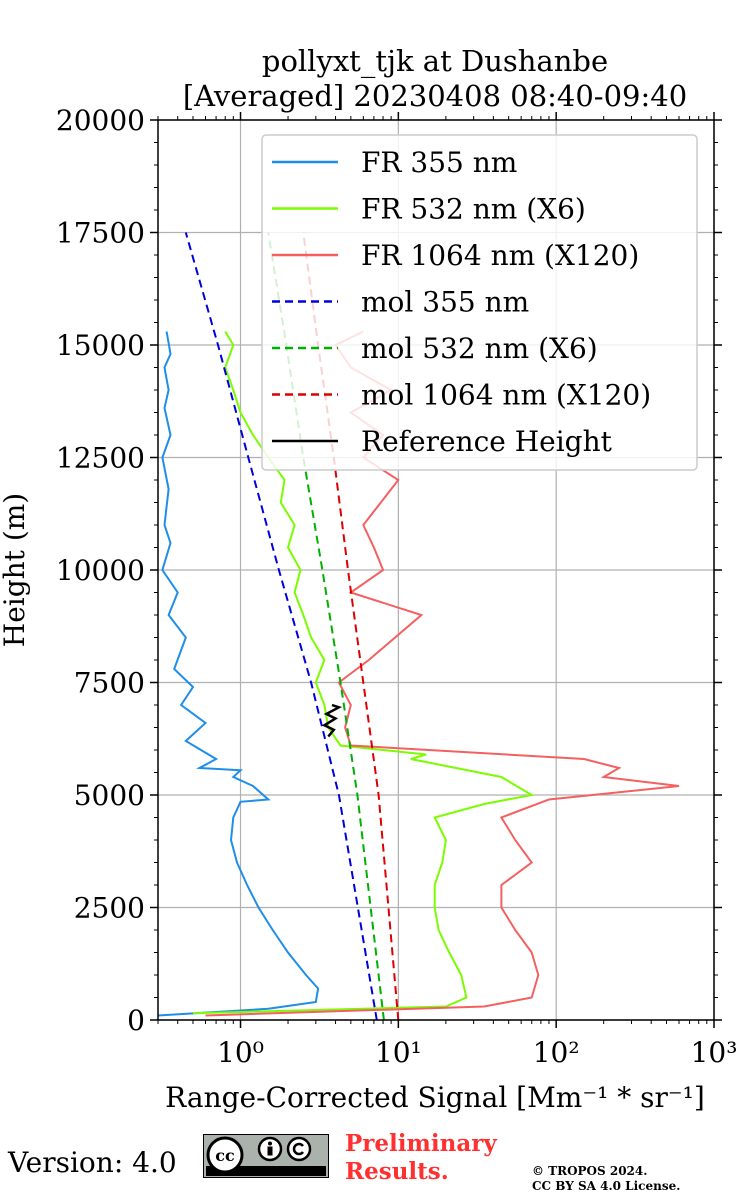  I want to click on y-tick-label: 2500, so click(109, 908).